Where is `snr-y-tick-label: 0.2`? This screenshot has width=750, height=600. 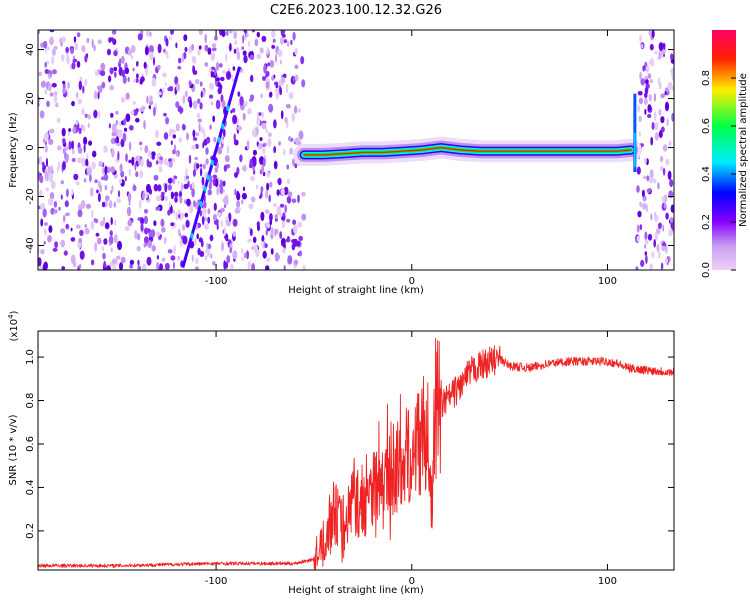
snr-y-tick-label: 0.2 is located at coordinates (30, 531).